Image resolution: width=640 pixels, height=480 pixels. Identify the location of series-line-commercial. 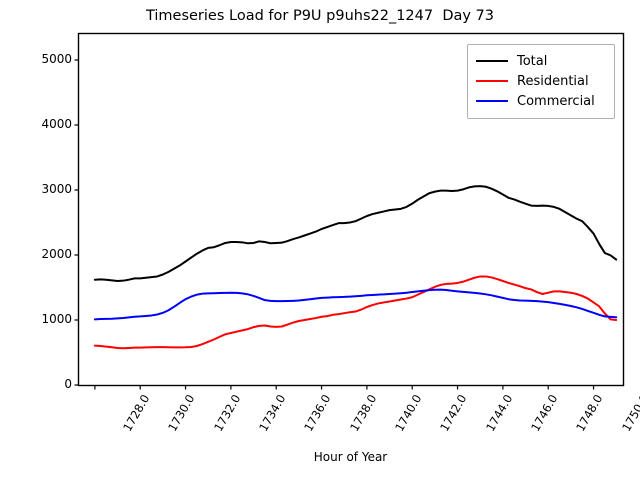
(355, 304).